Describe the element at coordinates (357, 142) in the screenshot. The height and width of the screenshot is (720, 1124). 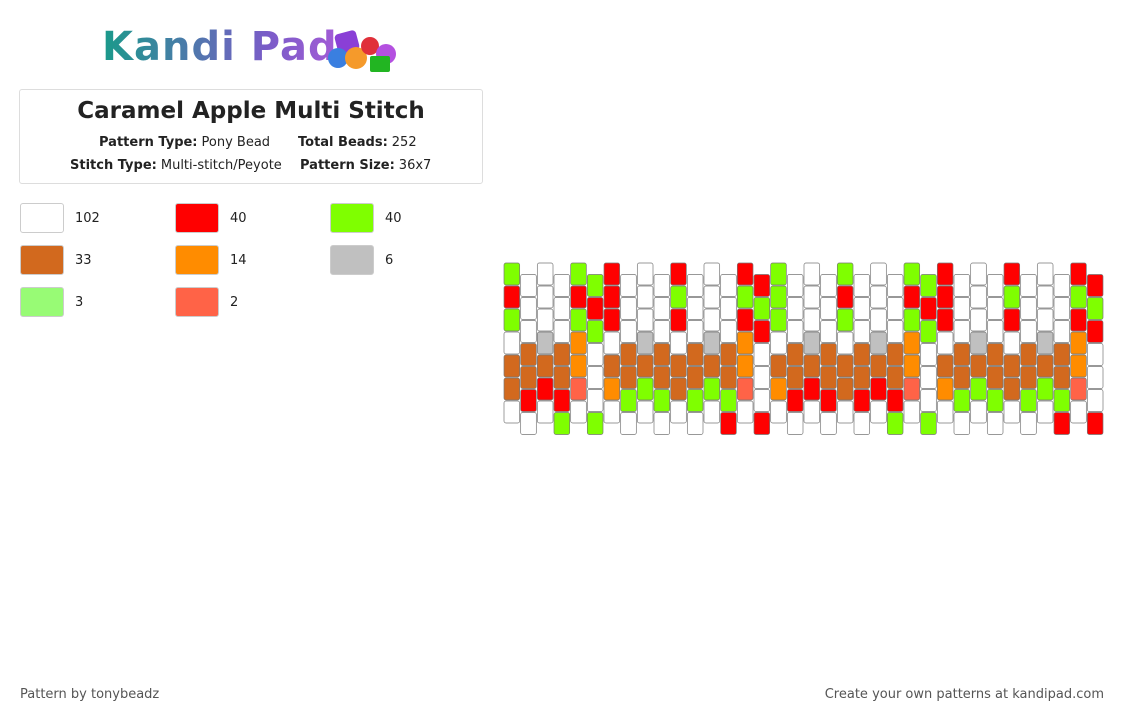
I see `info-item: Total Beads: 252` at that location.